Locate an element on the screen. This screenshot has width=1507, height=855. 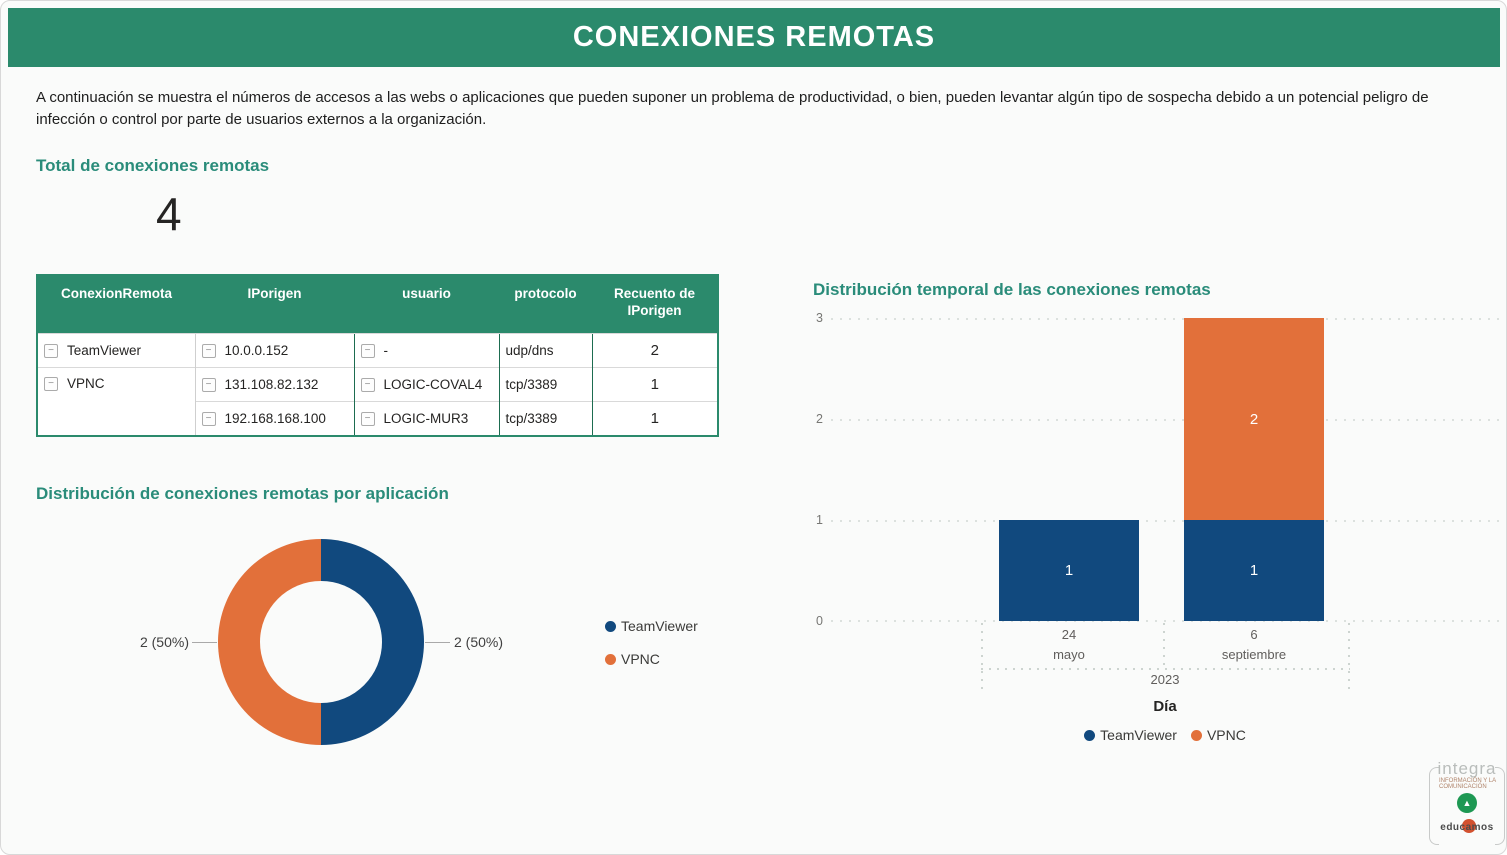
y-axis-tick-1: 1 is located at coordinates (819, 520).